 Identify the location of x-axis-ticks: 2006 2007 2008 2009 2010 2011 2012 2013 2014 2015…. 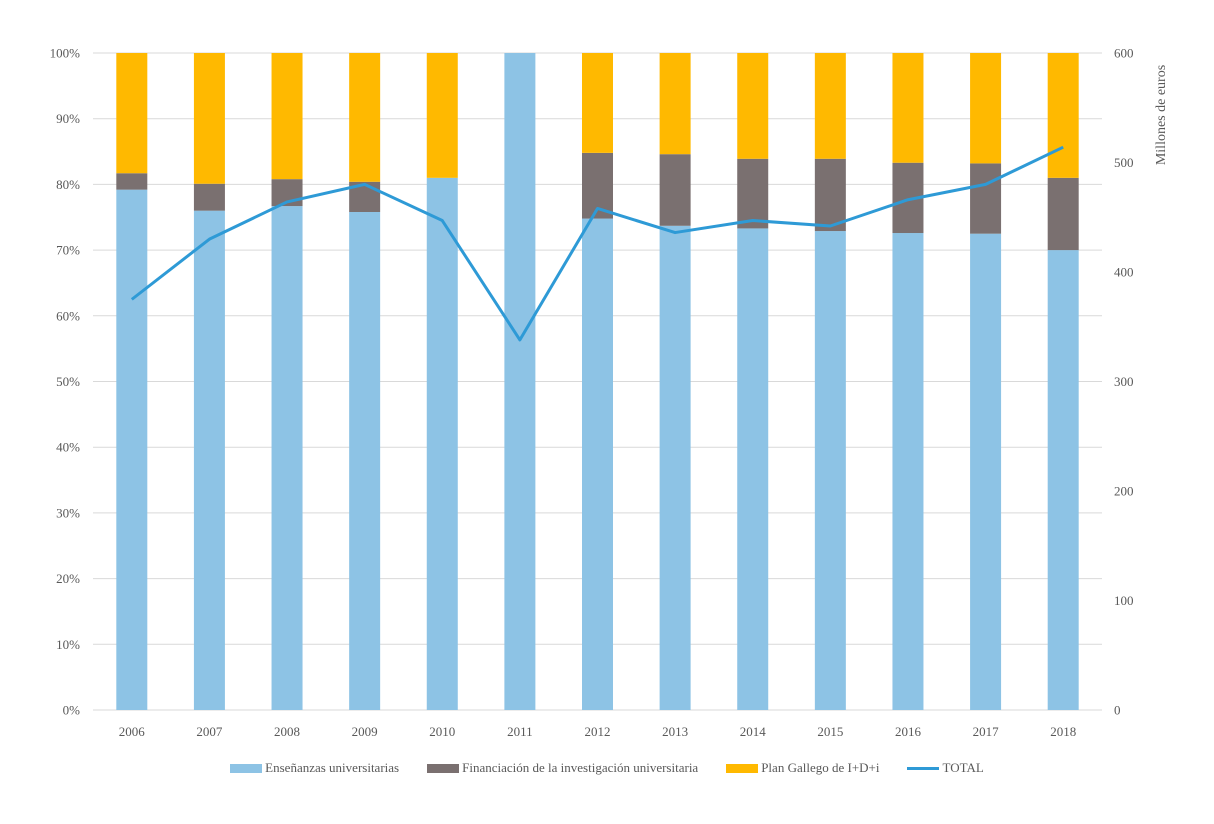
(597, 731).